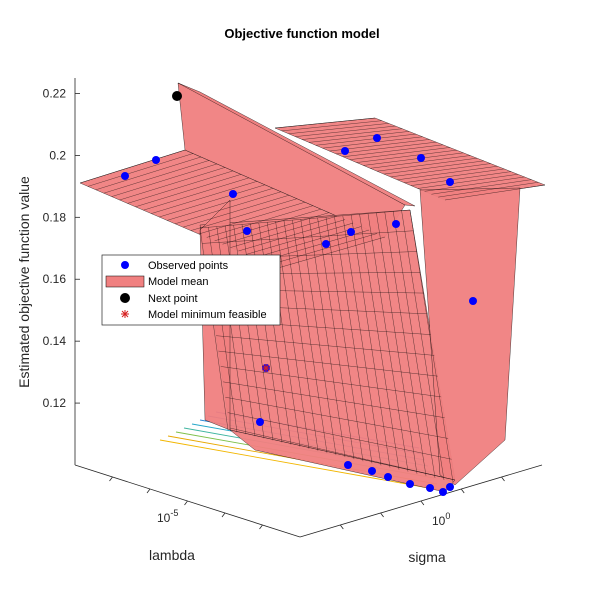 This screenshot has width=590, height=600. I want to click on z-tick-label: 0.16, so click(55, 279).